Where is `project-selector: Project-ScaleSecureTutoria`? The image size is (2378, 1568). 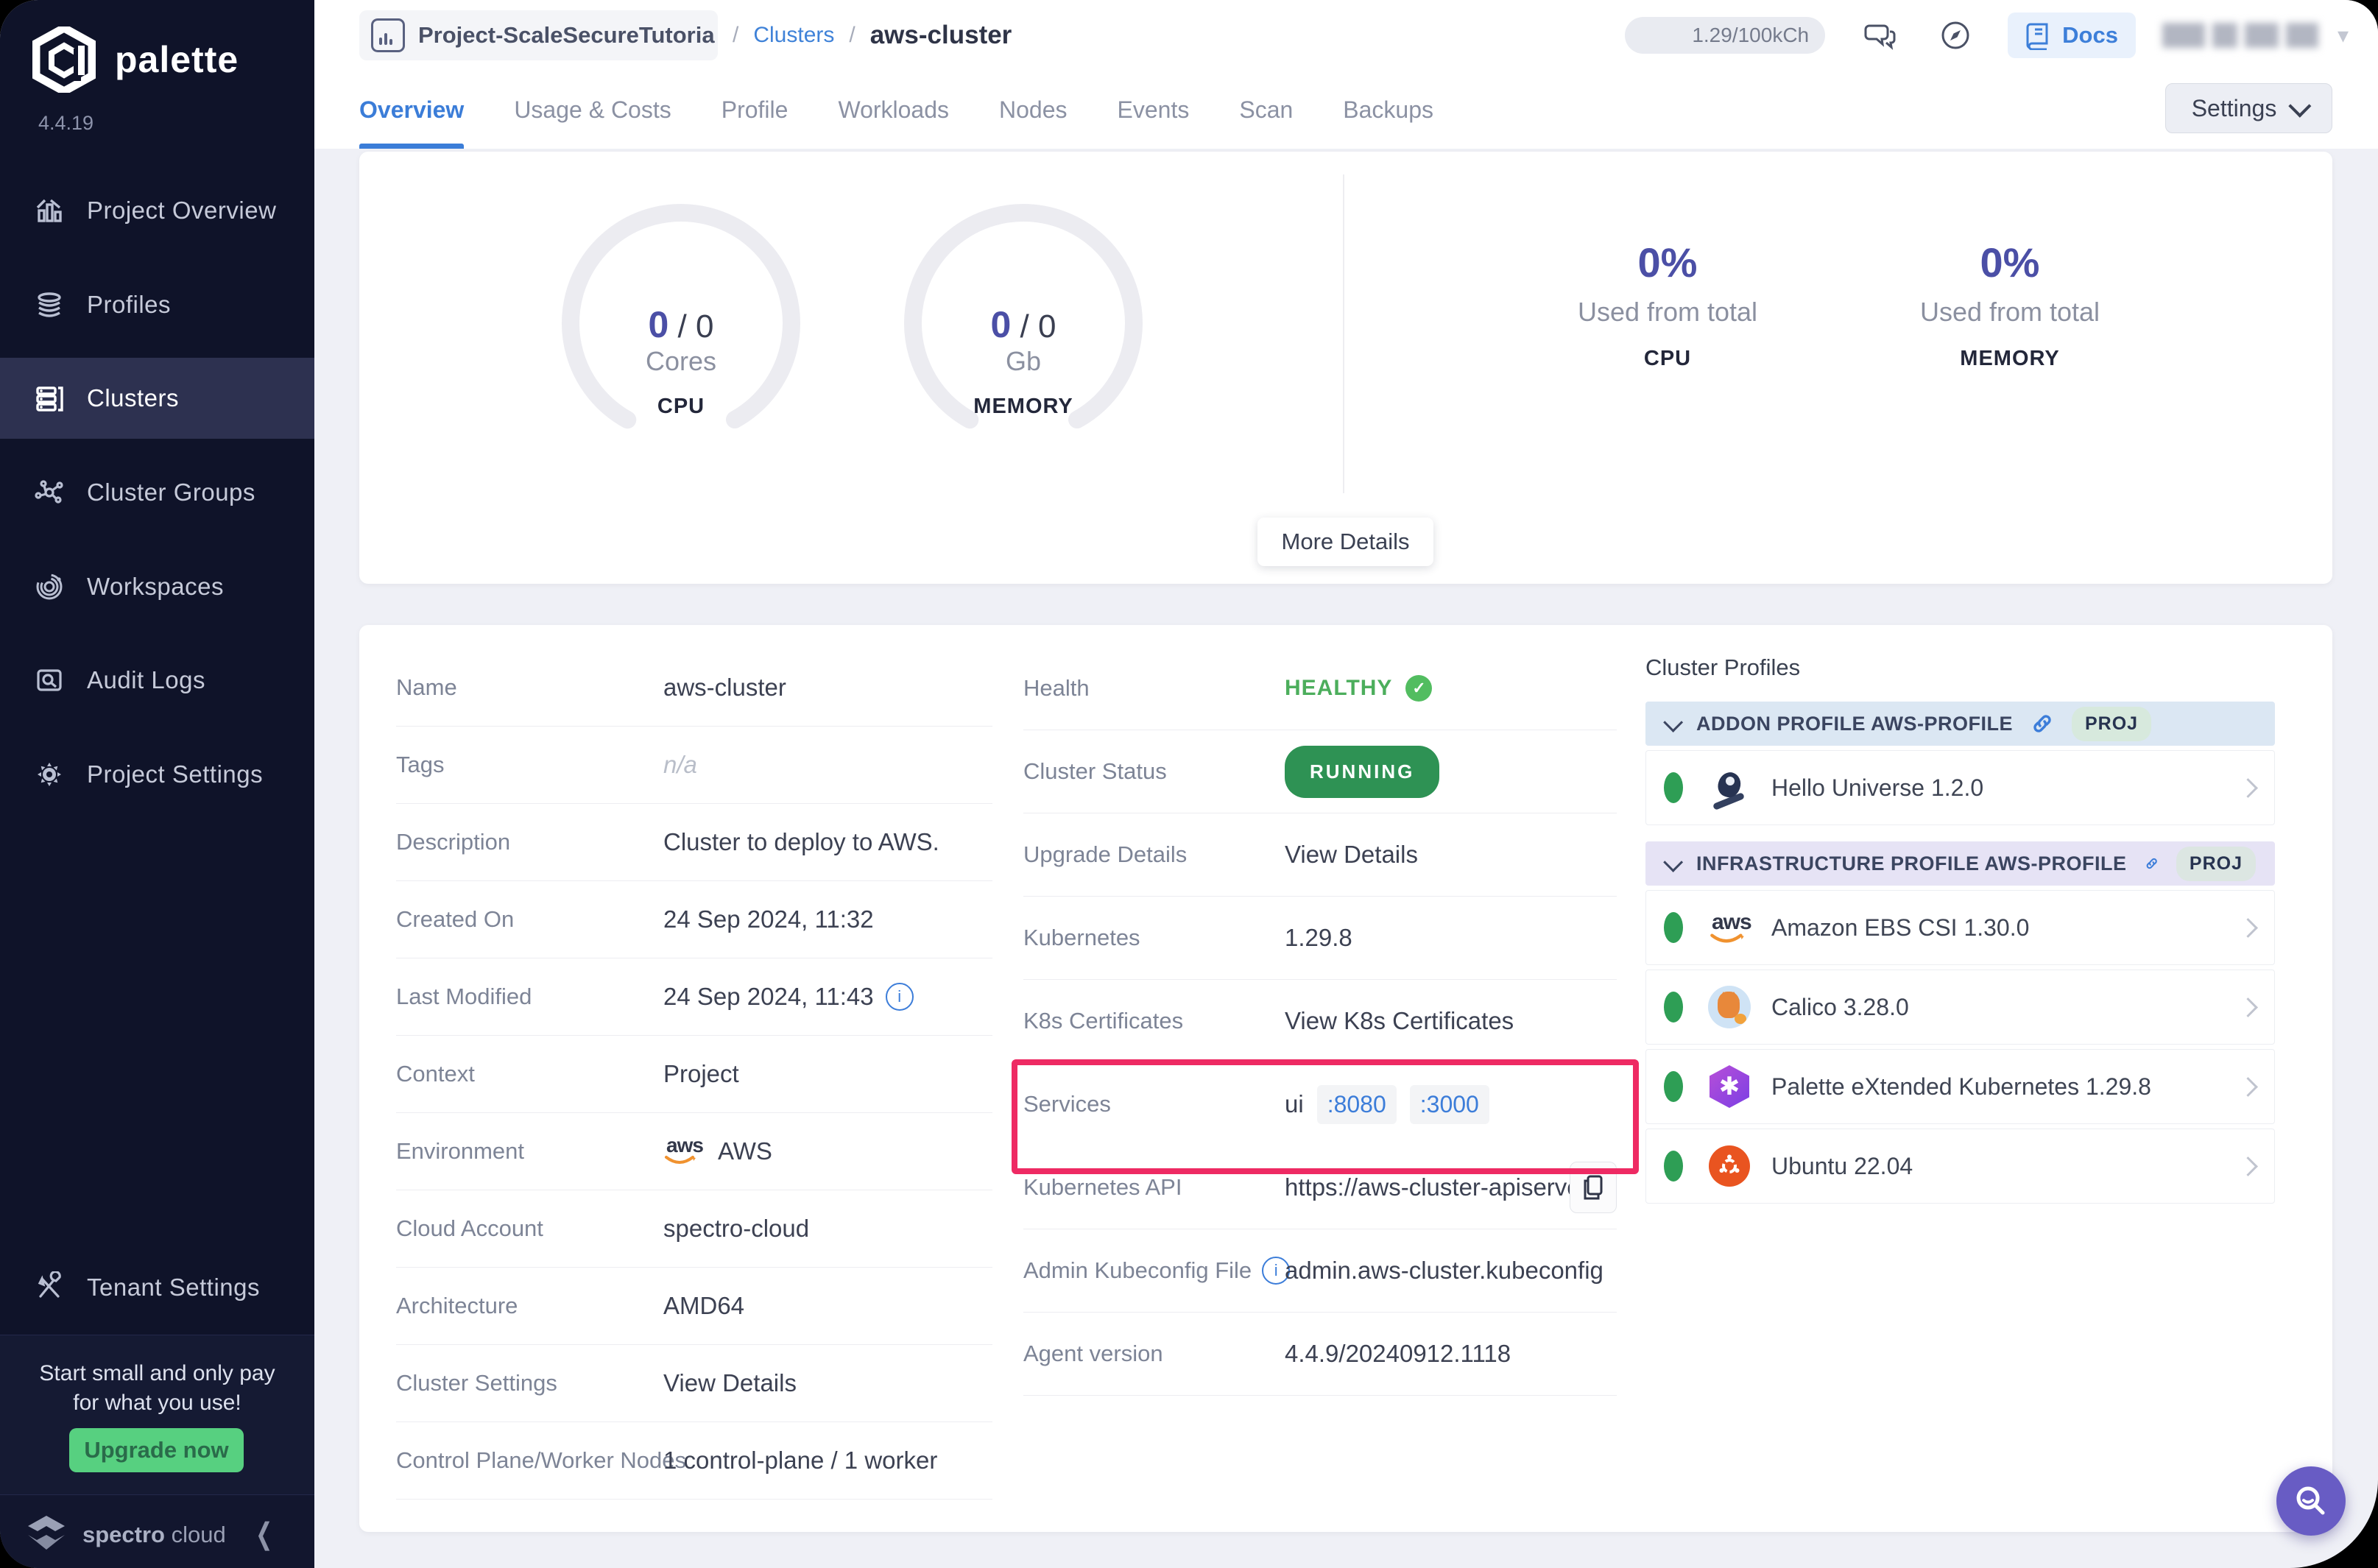 project-selector: Project-ScaleSecureTutoria is located at coordinates (538, 35).